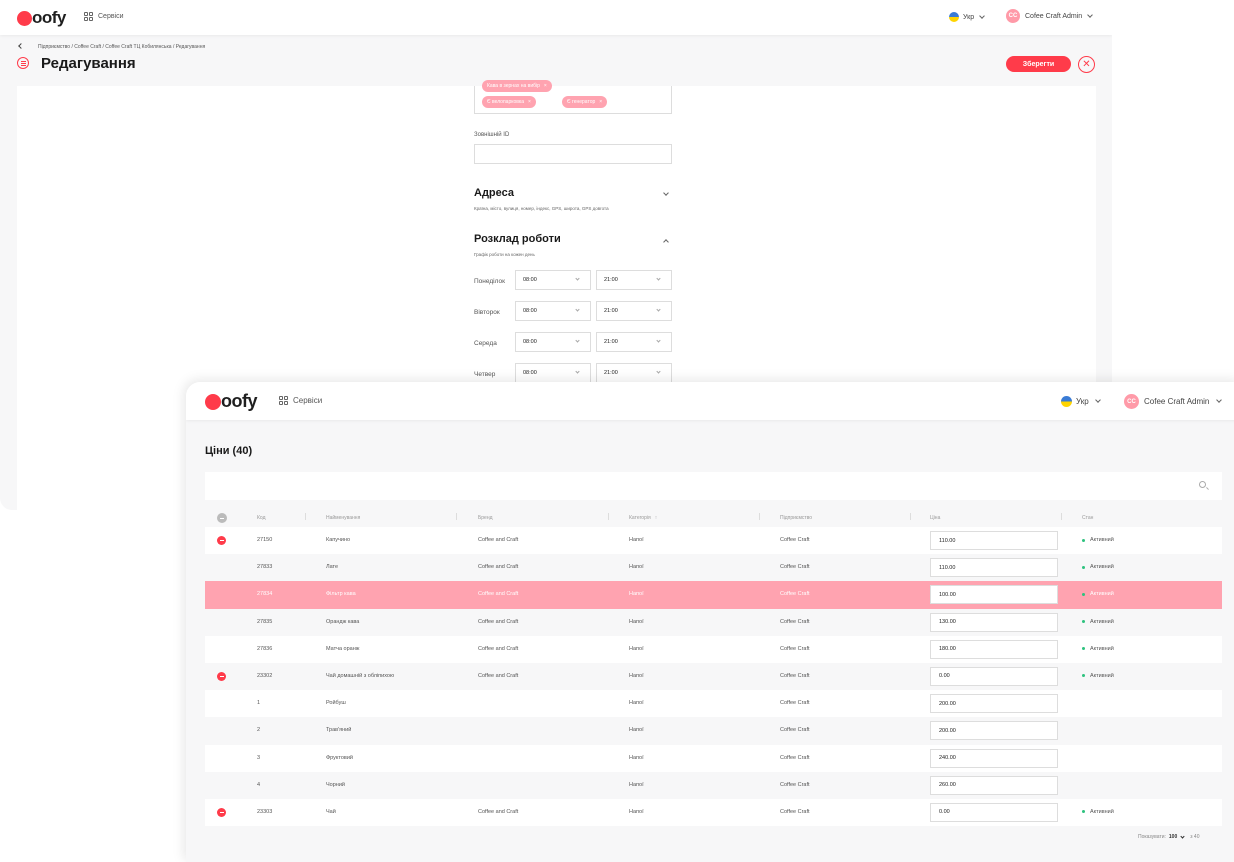 Image resolution: width=1234 pixels, height=862 pixels. What do you see at coordinates (265, 567) in the screenshot?
I see `cell-code: 27833` at bounding box center [265, 567].